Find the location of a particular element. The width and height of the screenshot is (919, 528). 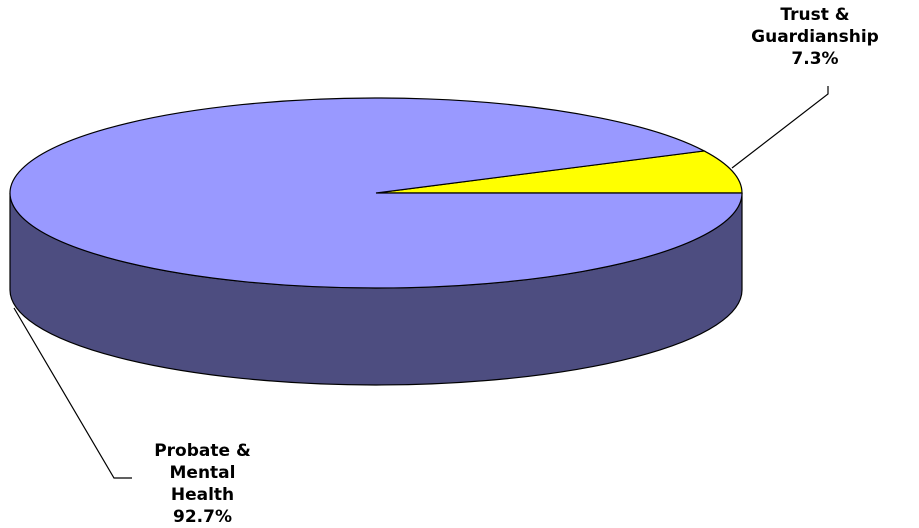

slice is located at coordinates (559, 172).